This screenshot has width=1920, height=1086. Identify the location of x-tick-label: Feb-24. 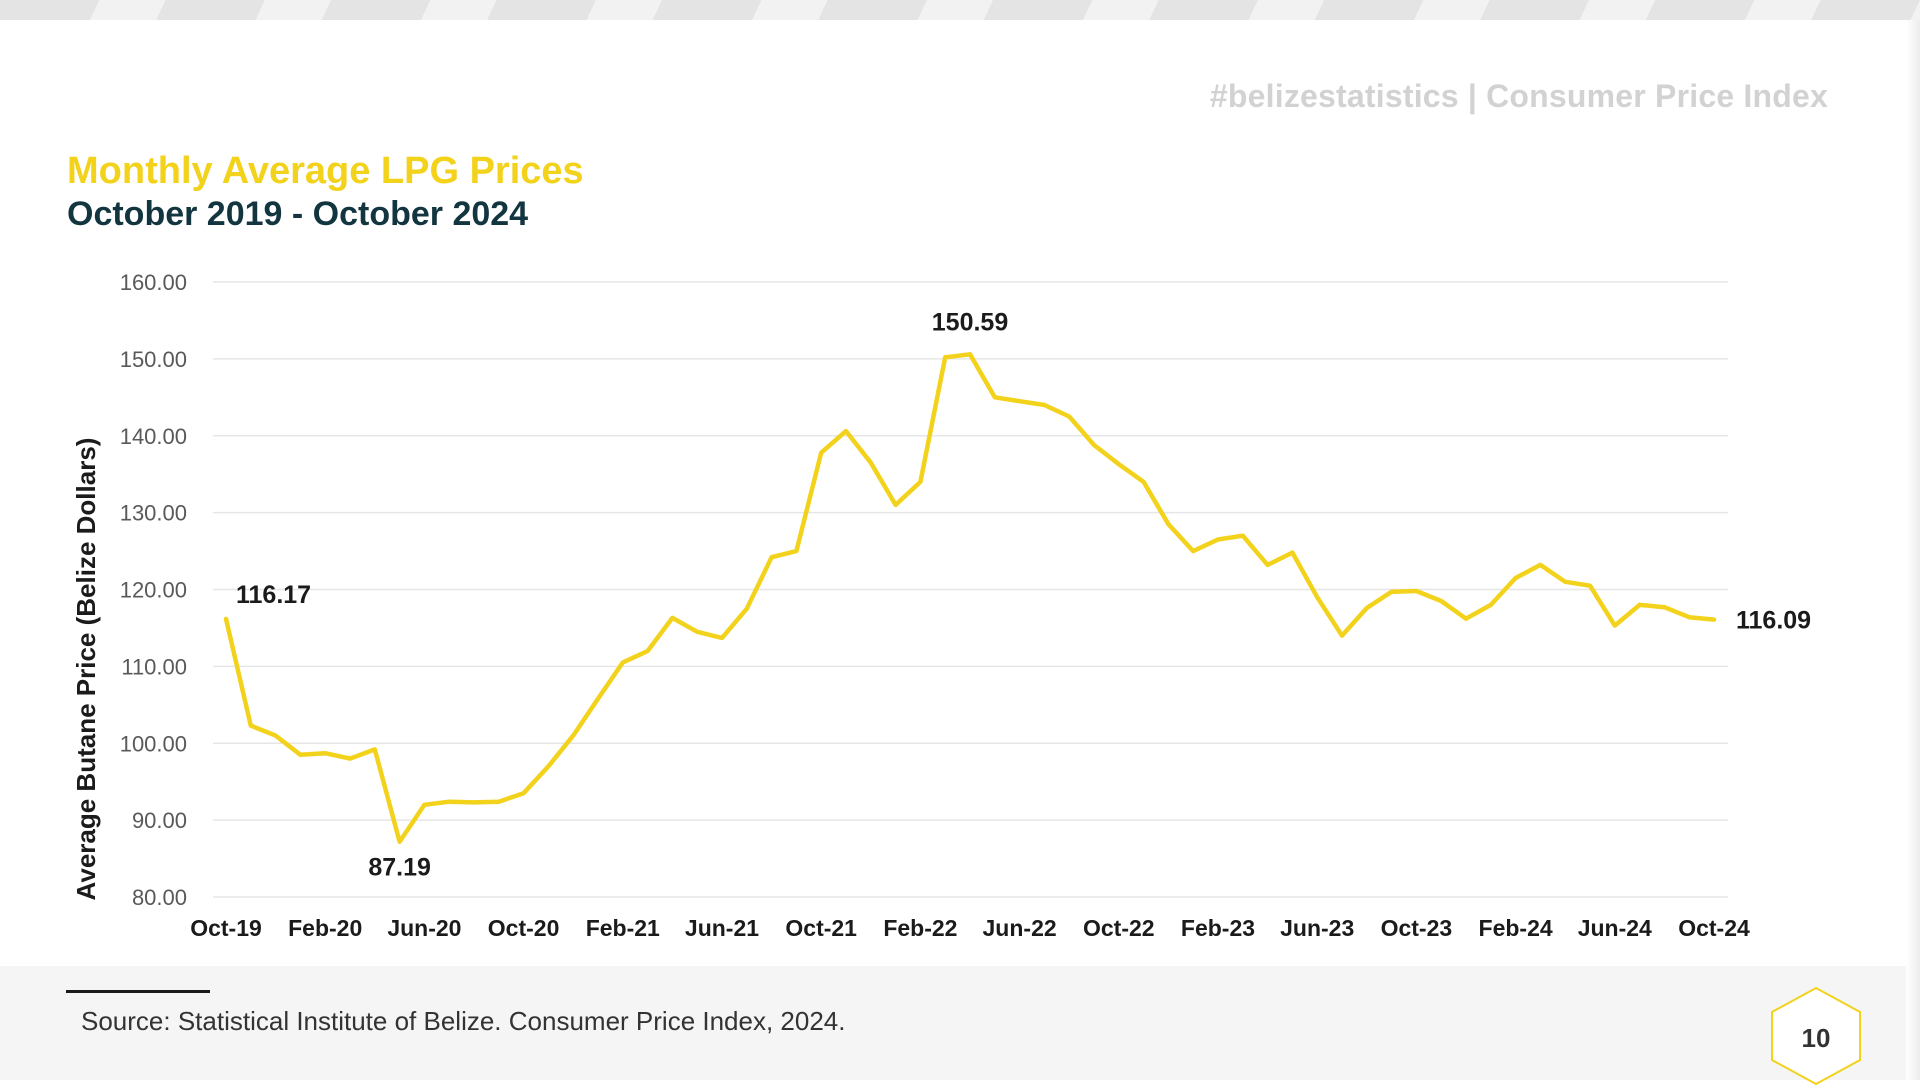
(1516, 928).